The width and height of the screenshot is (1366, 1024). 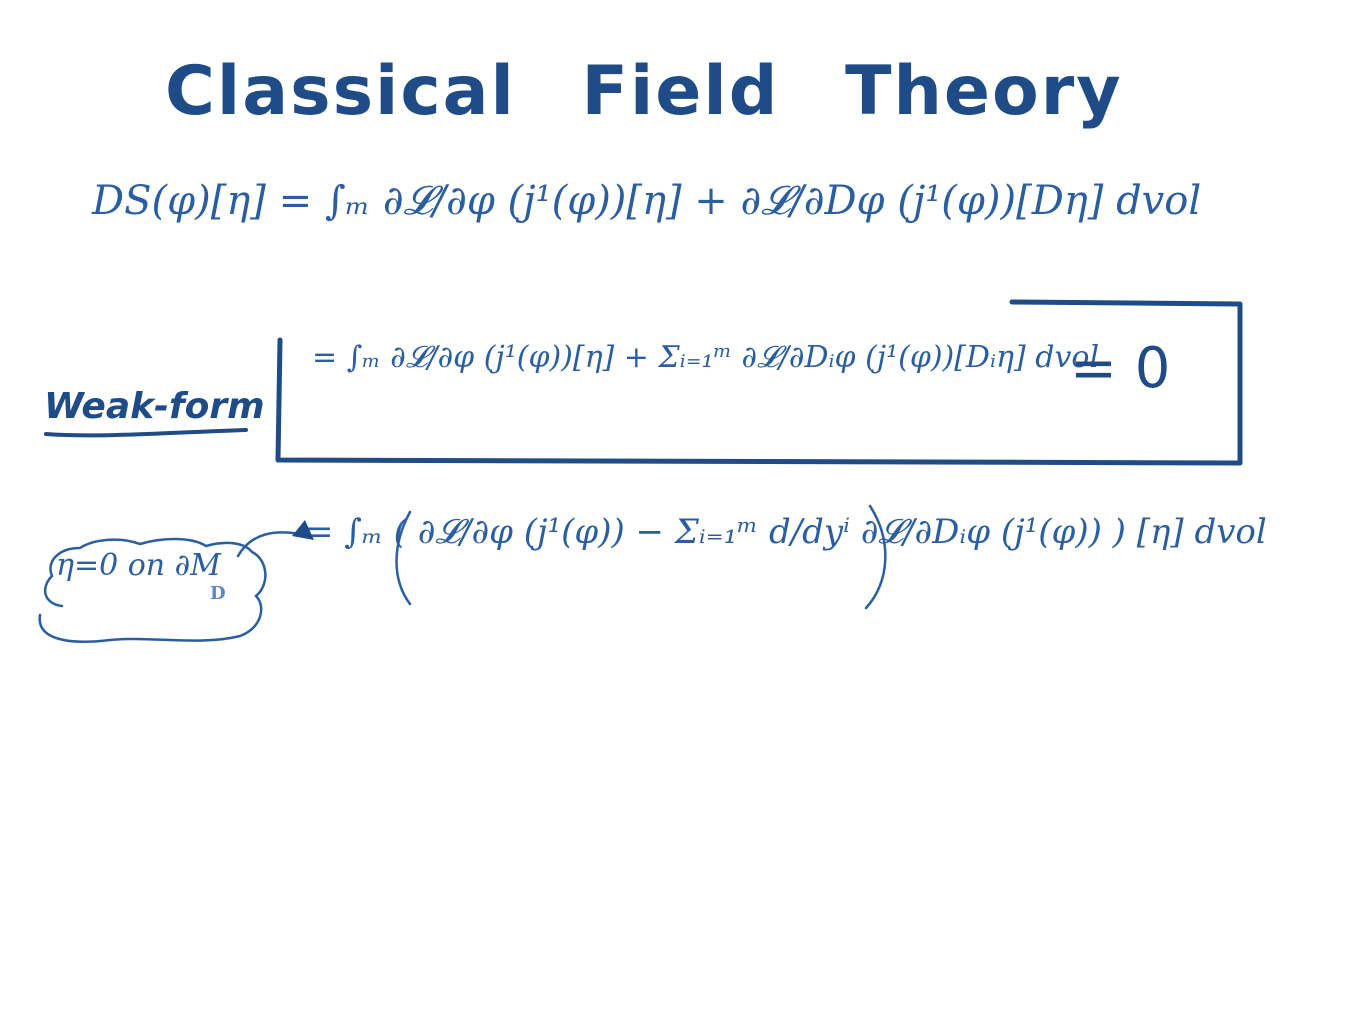 What do you see at coordinates (644, 91) in the screenshot?
I see `page-title: Classical Field Theory` at bounding box center [644, 91].